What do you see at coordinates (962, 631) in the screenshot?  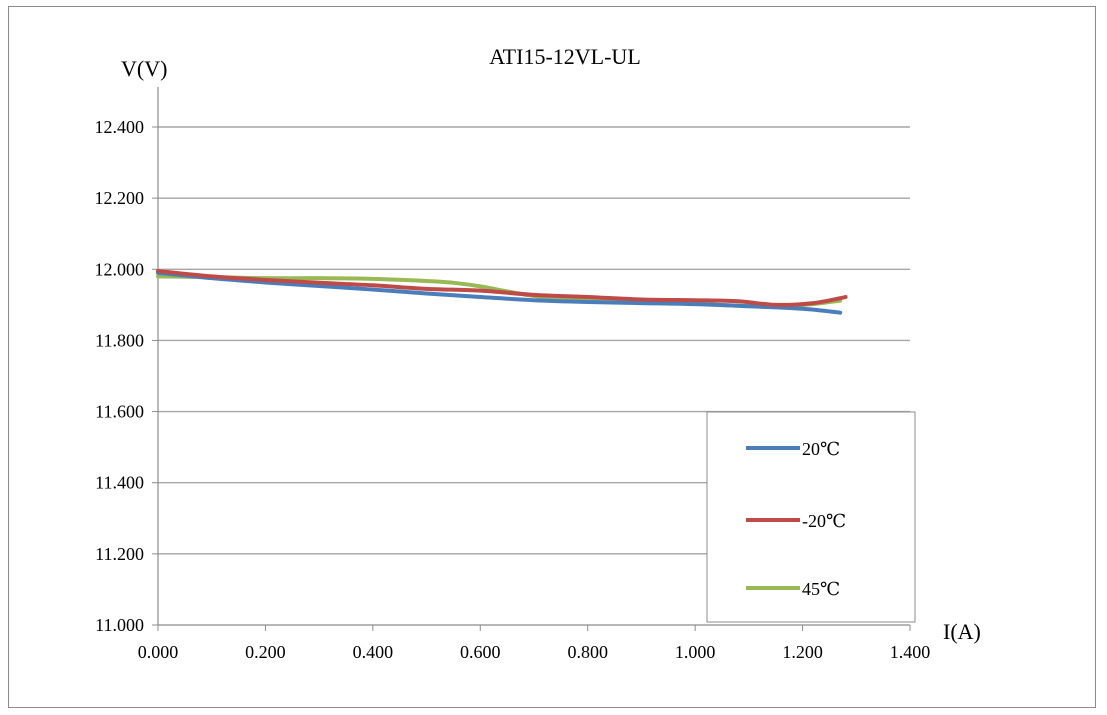 I see `x-axis-label: I(A)` at bounding box center [962, 631].